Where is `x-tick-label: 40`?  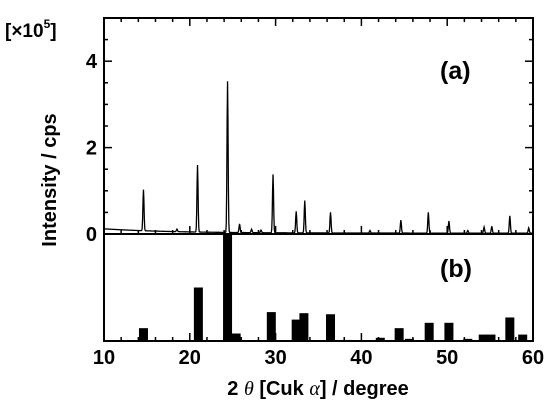
x-tick-label: 40 is located at coordinates (361, 358).